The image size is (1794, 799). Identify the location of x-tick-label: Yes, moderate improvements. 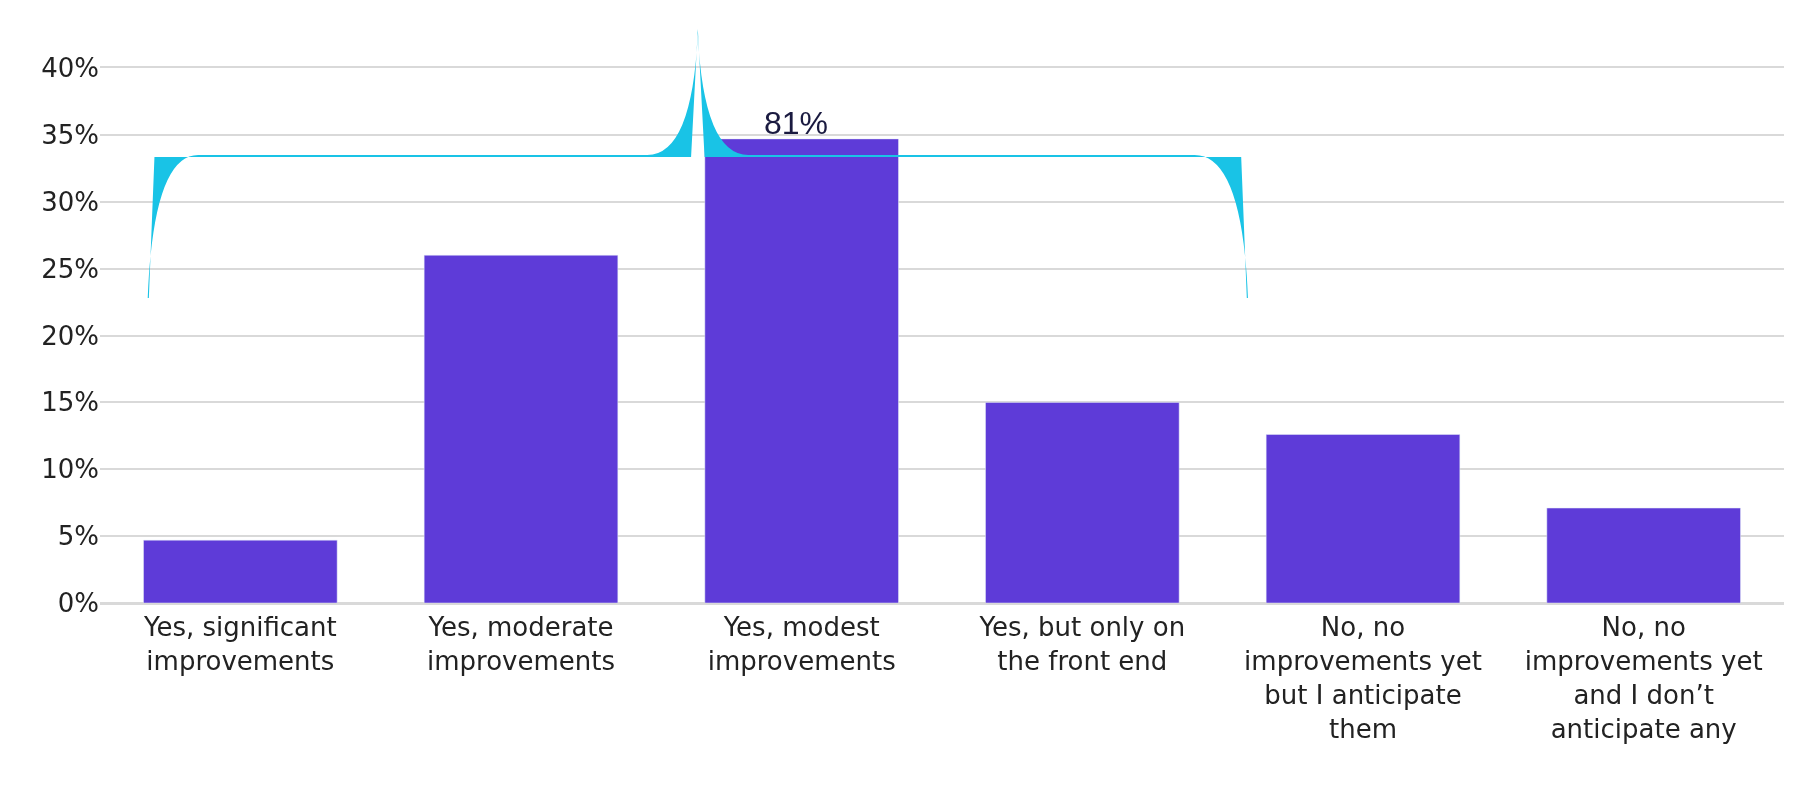
(521, 644).